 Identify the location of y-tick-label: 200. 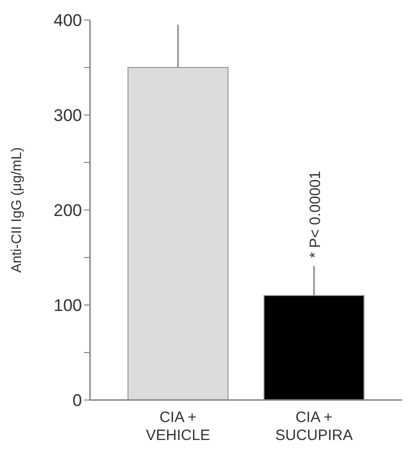
(68, 210).